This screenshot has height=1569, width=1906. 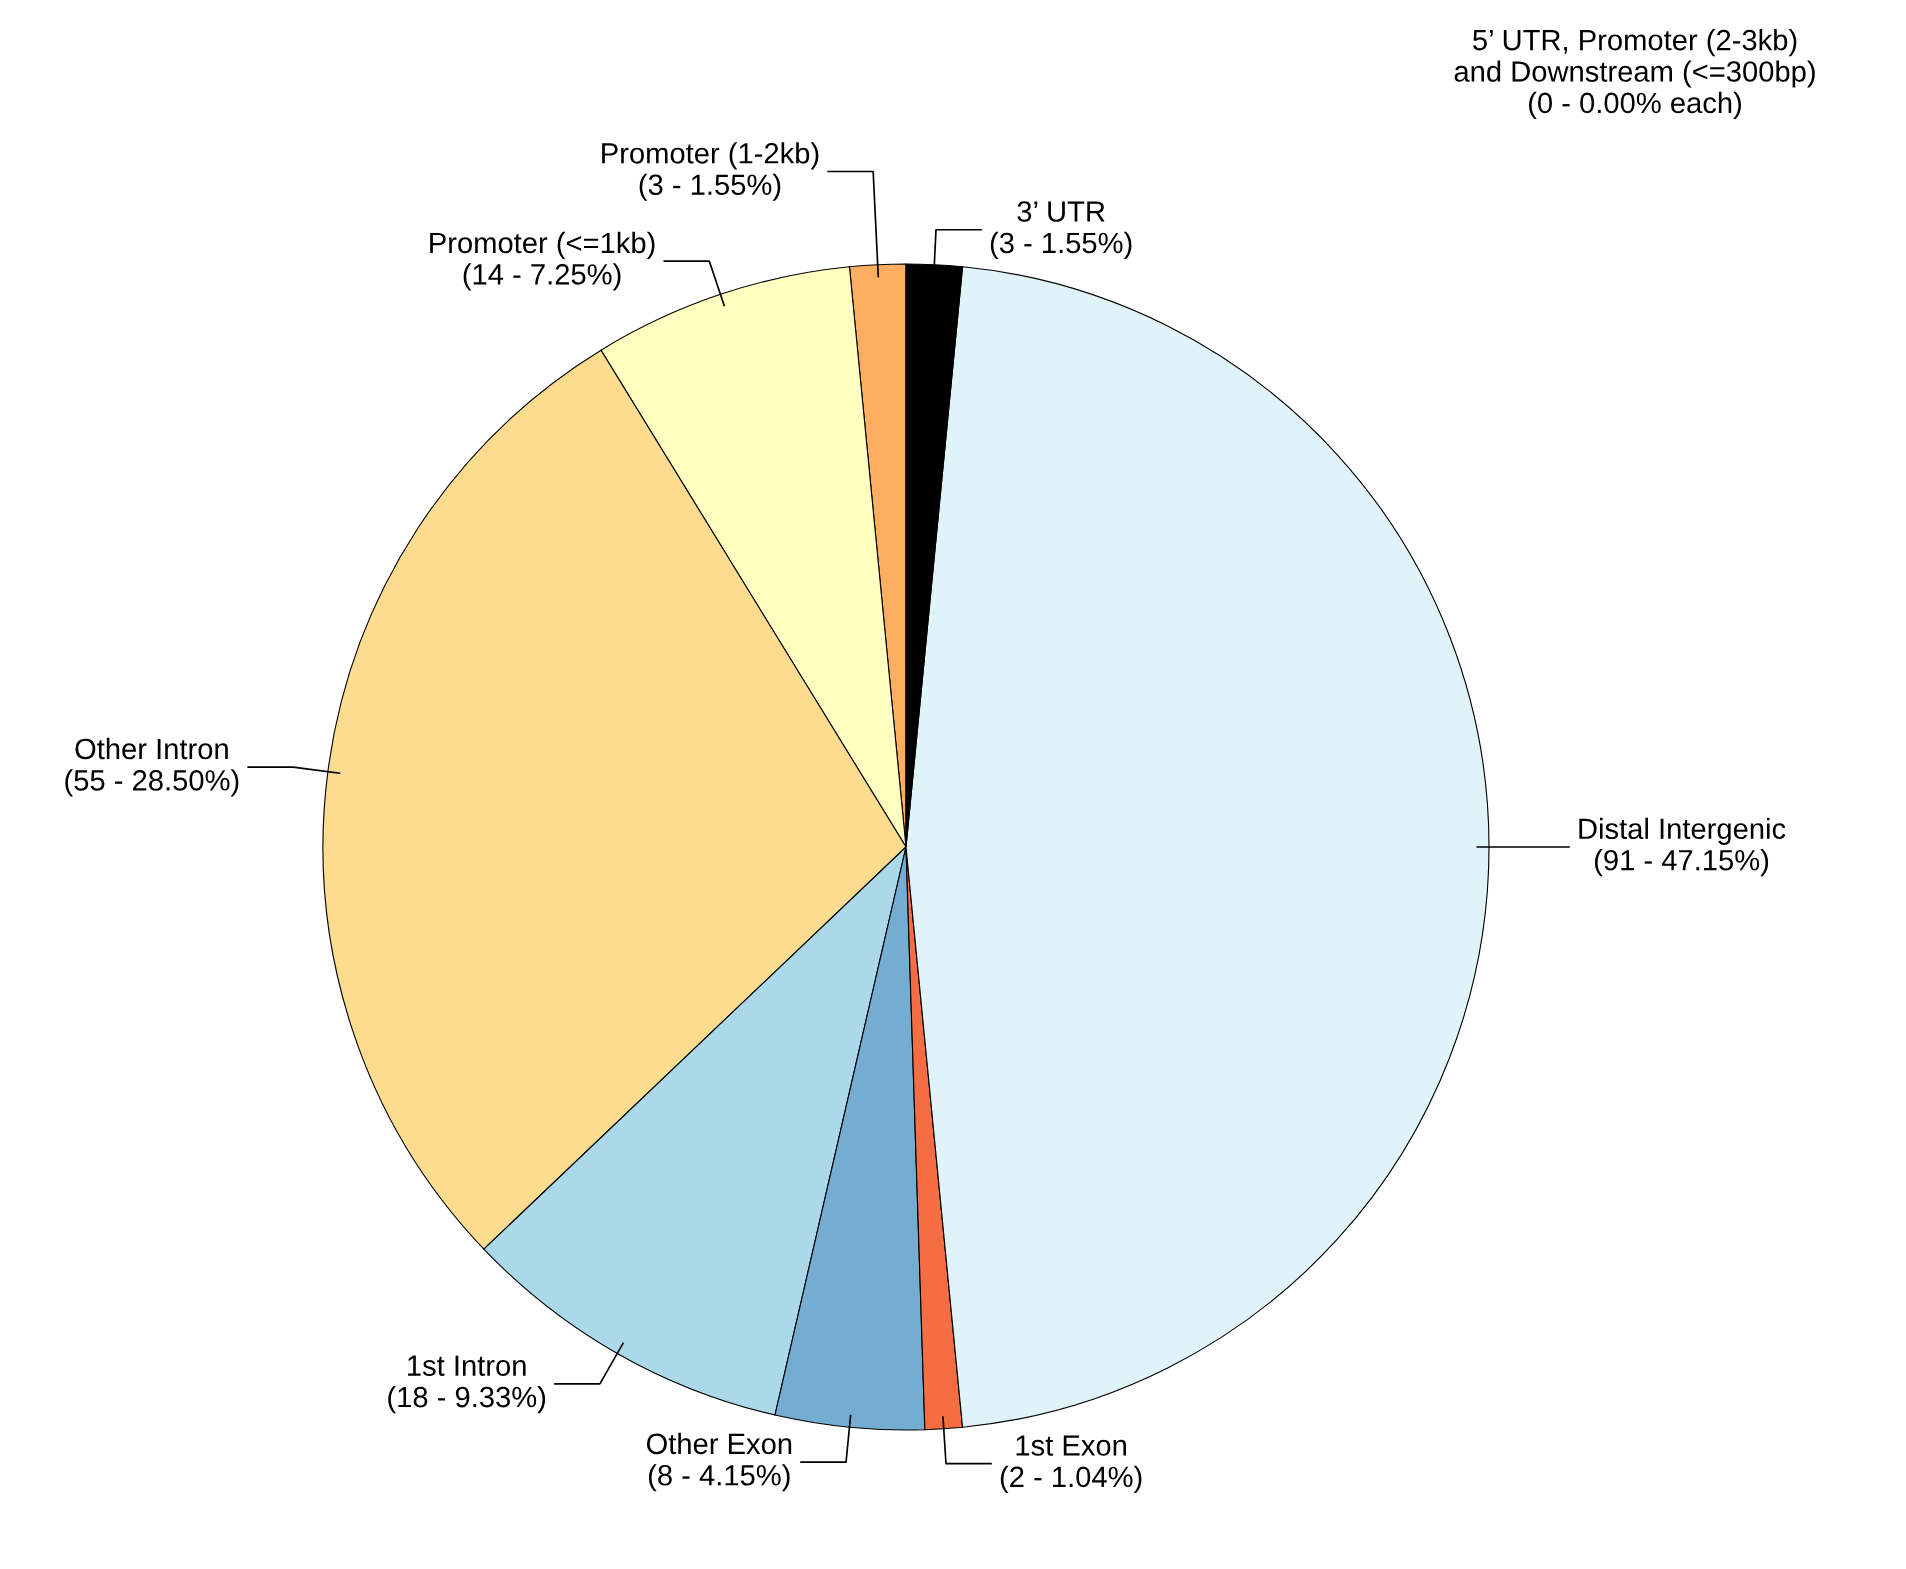 I want to click on slice-label: 1st Intron, so click(x=467, y=1365).